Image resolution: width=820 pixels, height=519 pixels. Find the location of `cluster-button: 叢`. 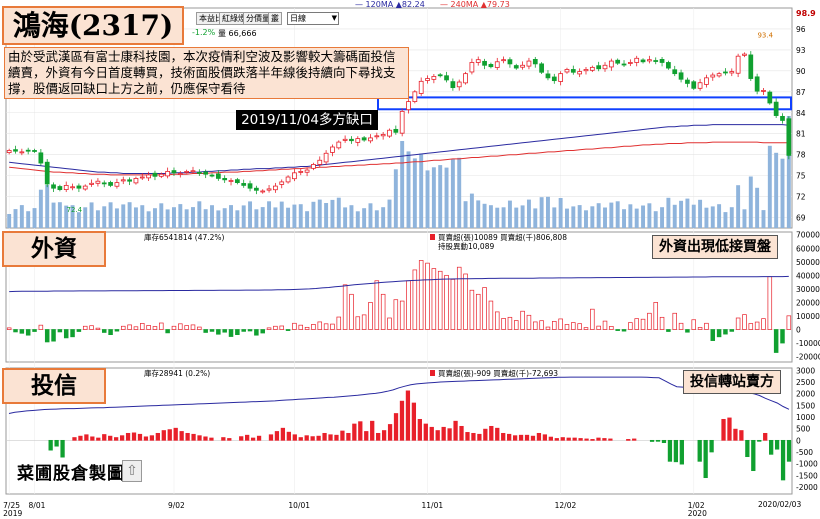

cluster-button: 叢 is located at coordinates (275, 18).